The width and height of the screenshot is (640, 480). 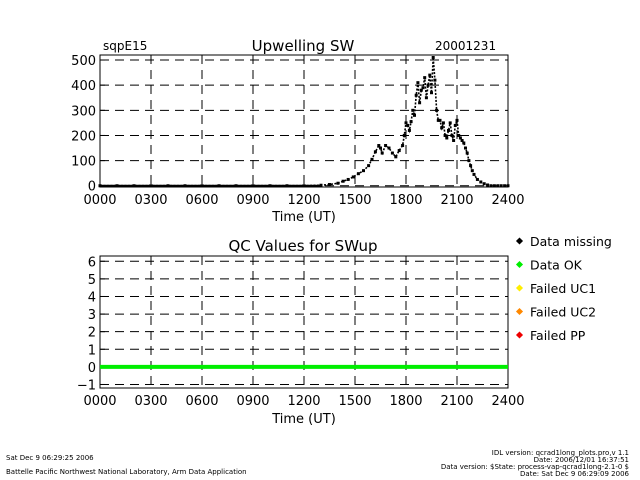 I want to click on chart-title-bottom: QC Values for SWup, so click(x=302, y=246).